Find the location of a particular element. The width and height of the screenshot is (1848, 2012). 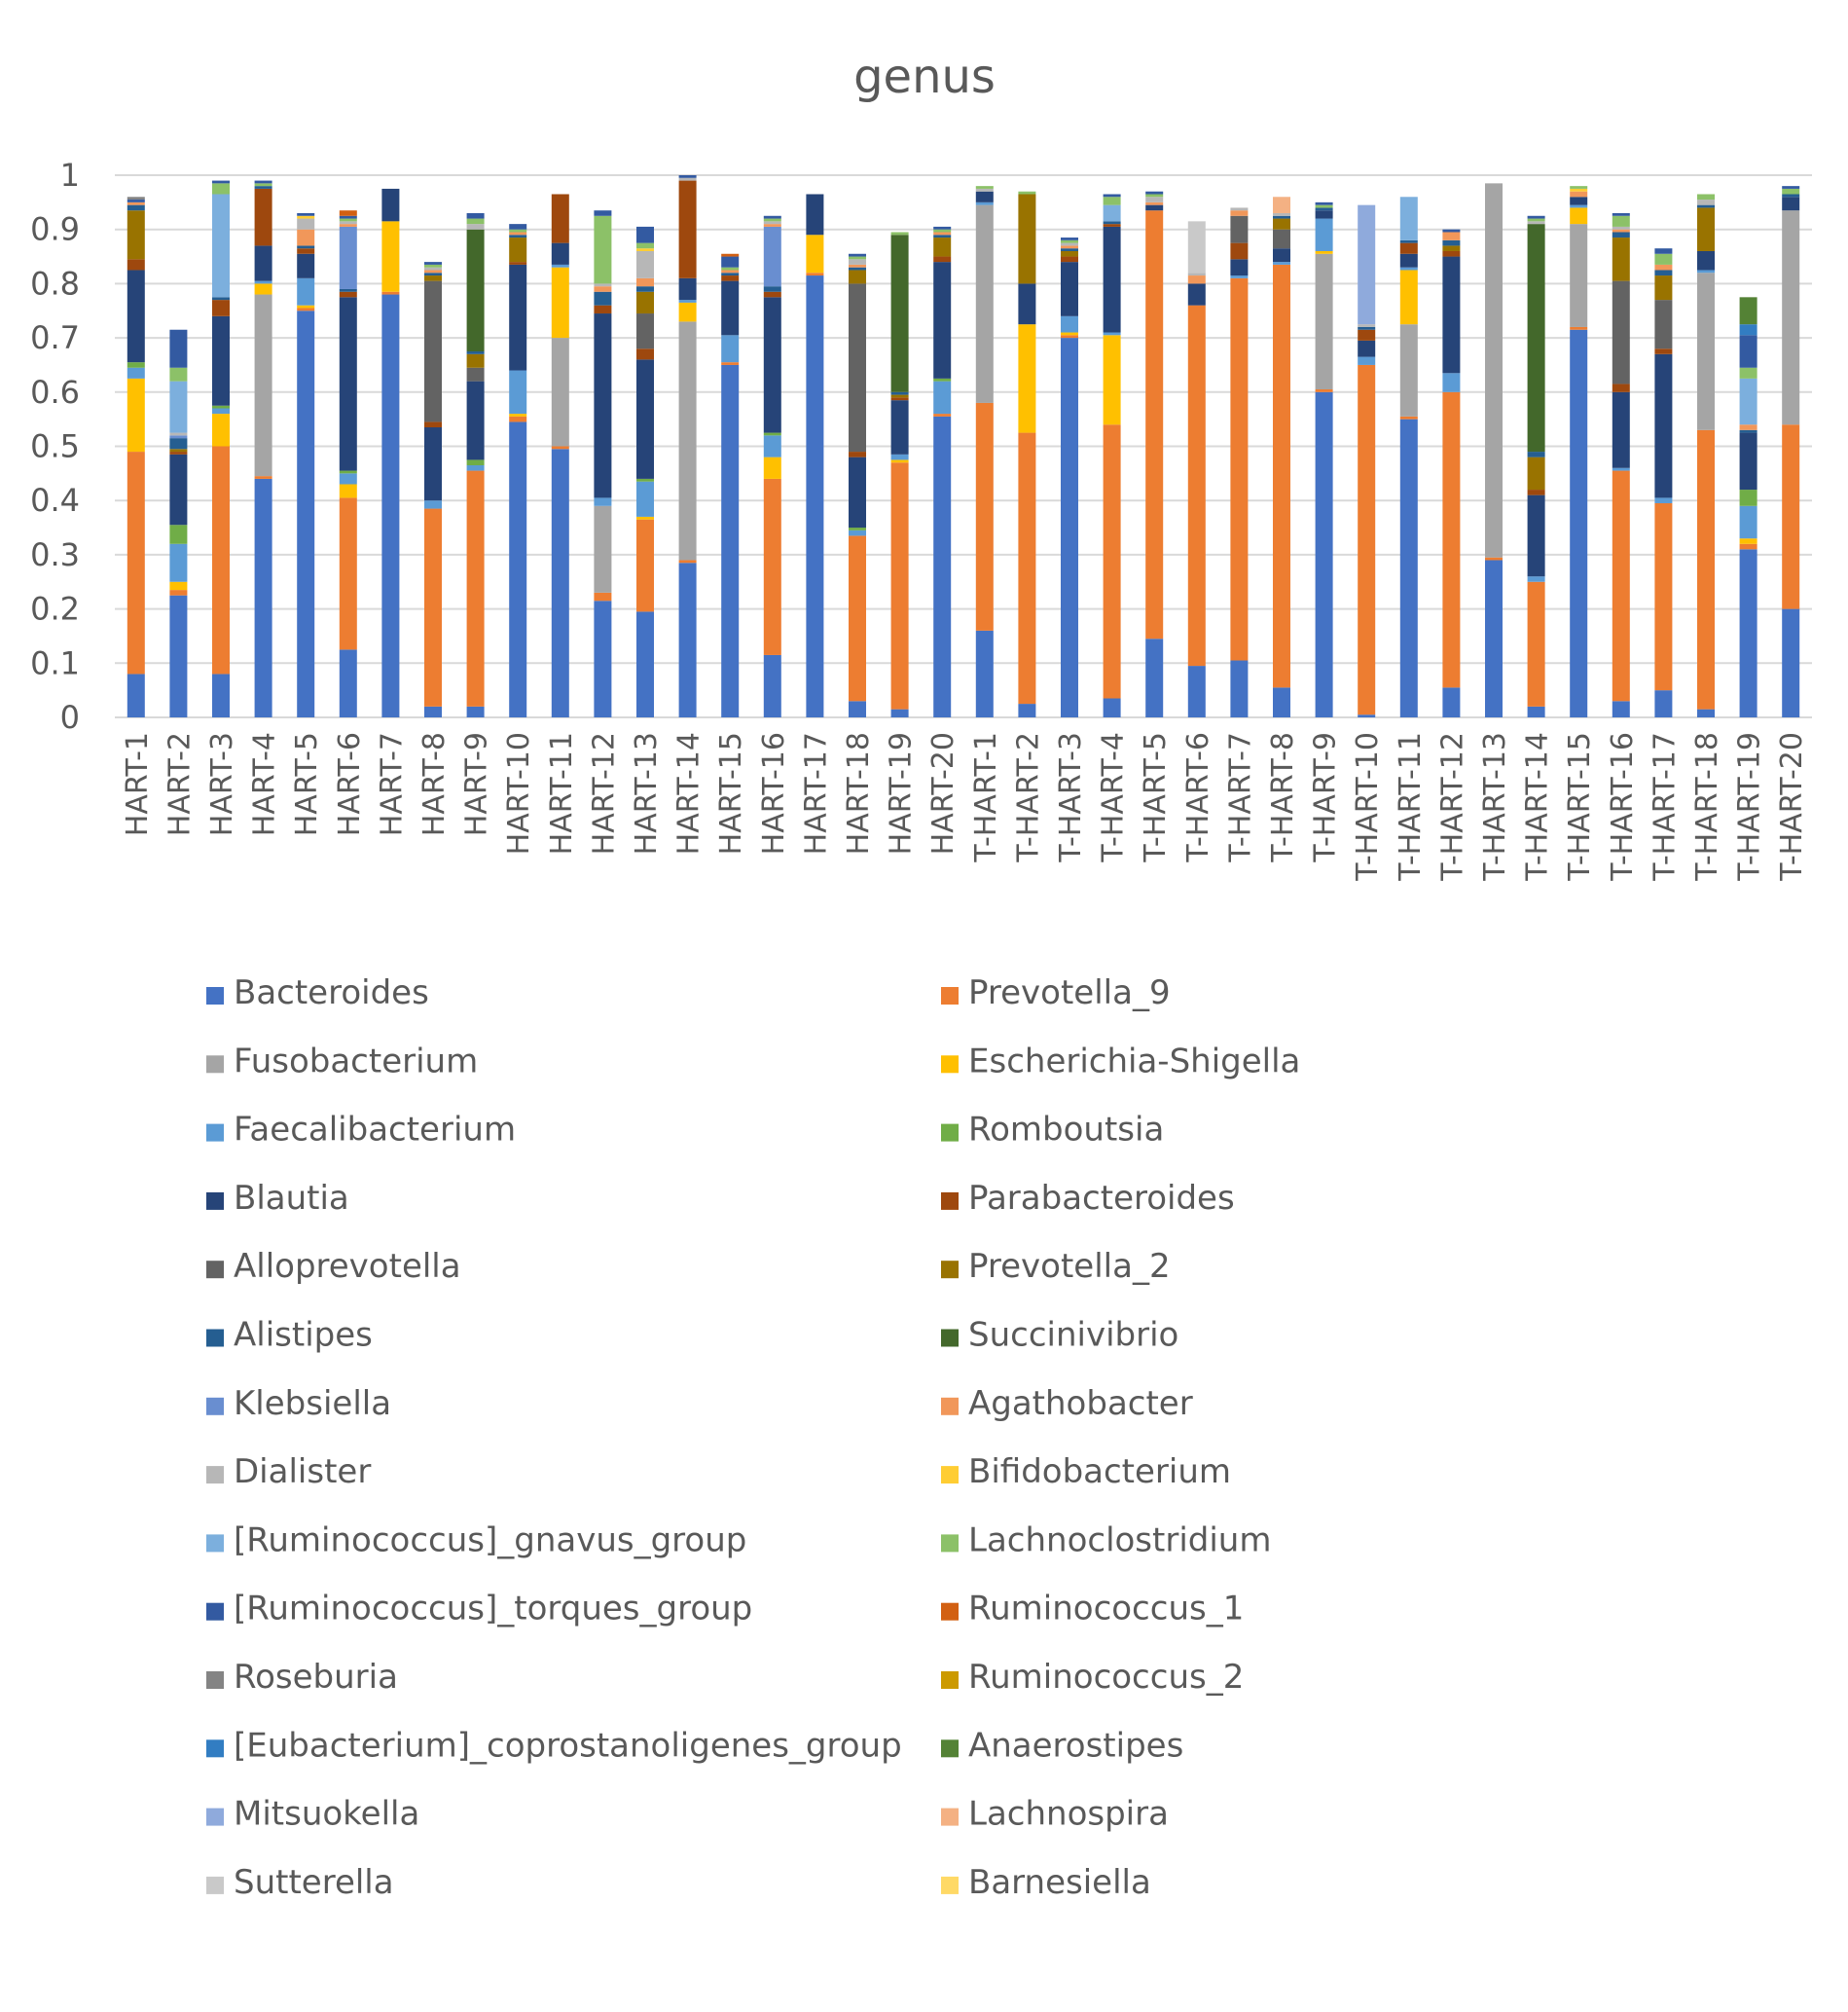

legend-label: Escherichia-Shigella is located at coordinates (1134, 1061).